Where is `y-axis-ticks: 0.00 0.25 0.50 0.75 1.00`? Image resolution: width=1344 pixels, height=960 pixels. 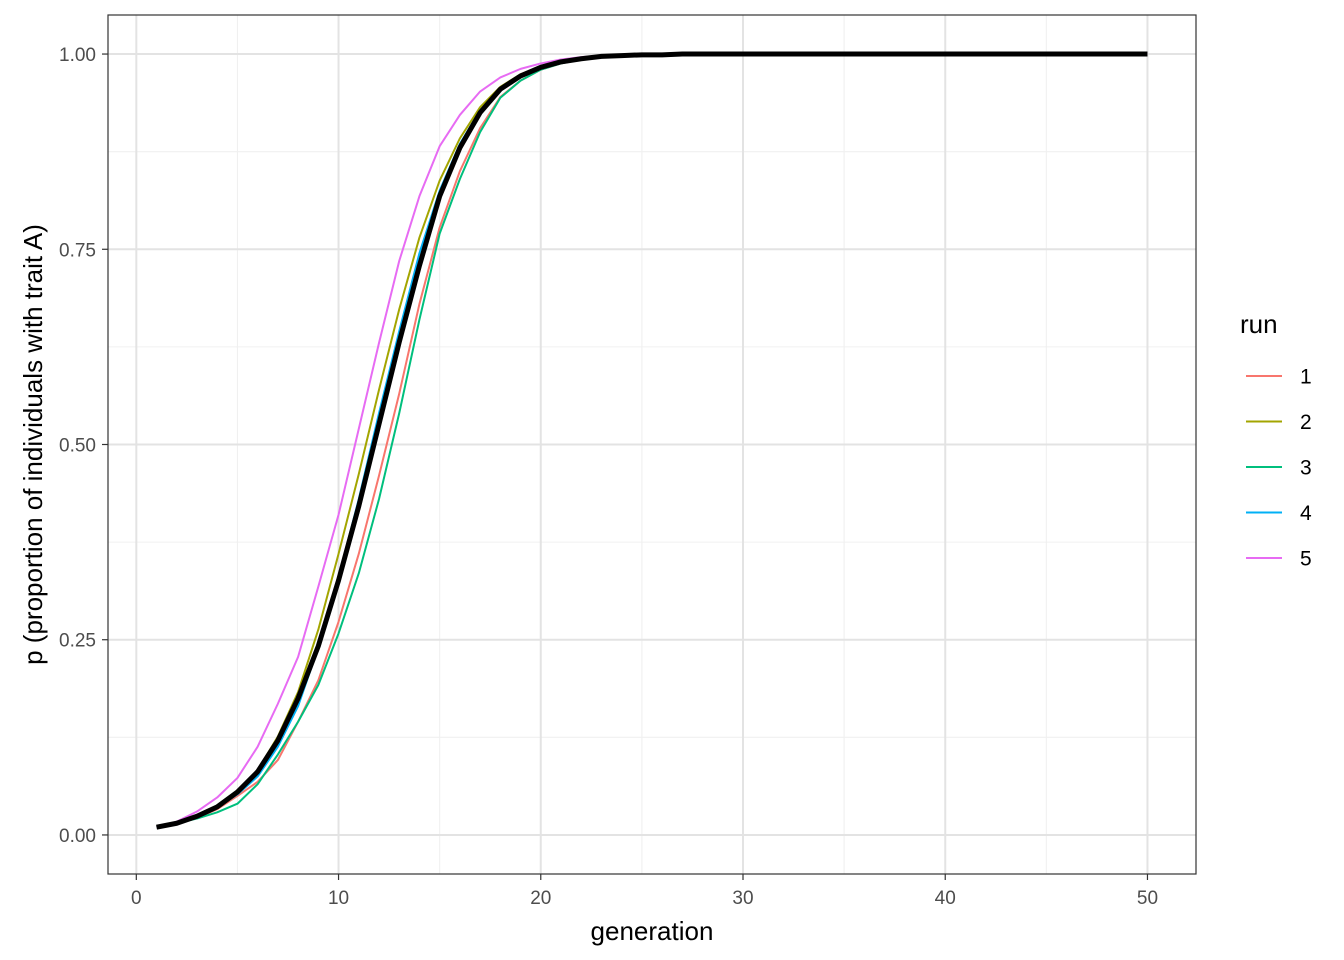
y-axis-ticks: 0.00 0.25 0.50 0.75 1.00 is located at coordinates (83, 446).